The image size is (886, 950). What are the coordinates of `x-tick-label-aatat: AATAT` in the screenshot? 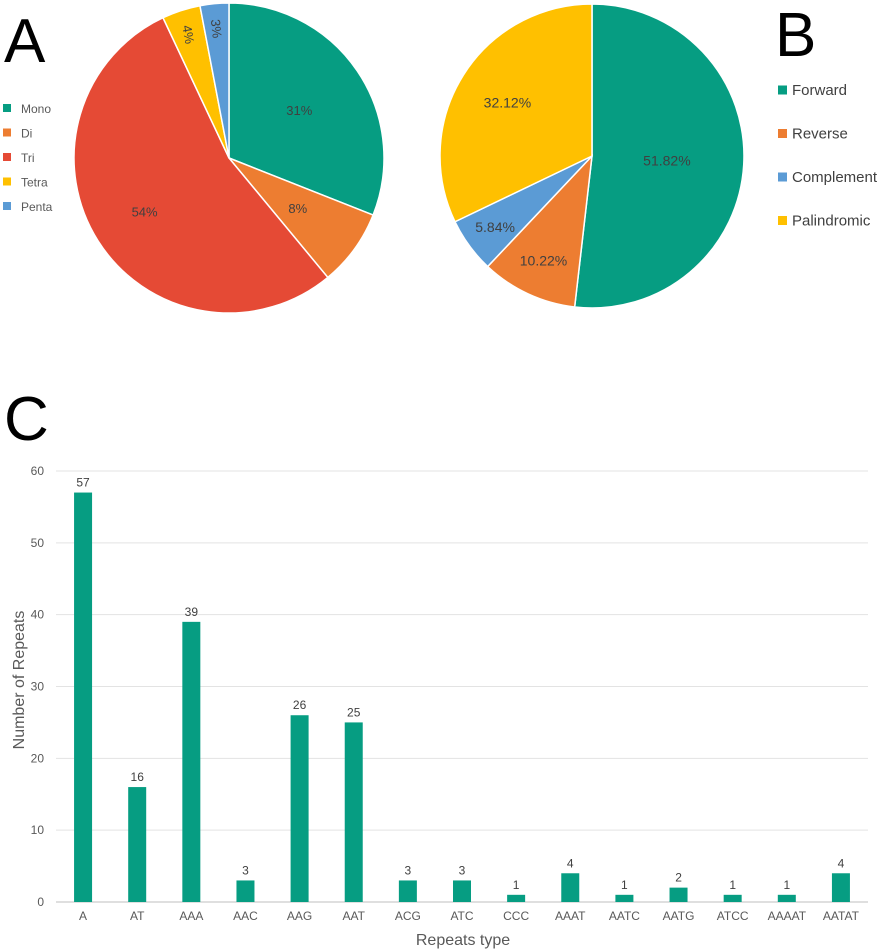 It's located at (841, 916).